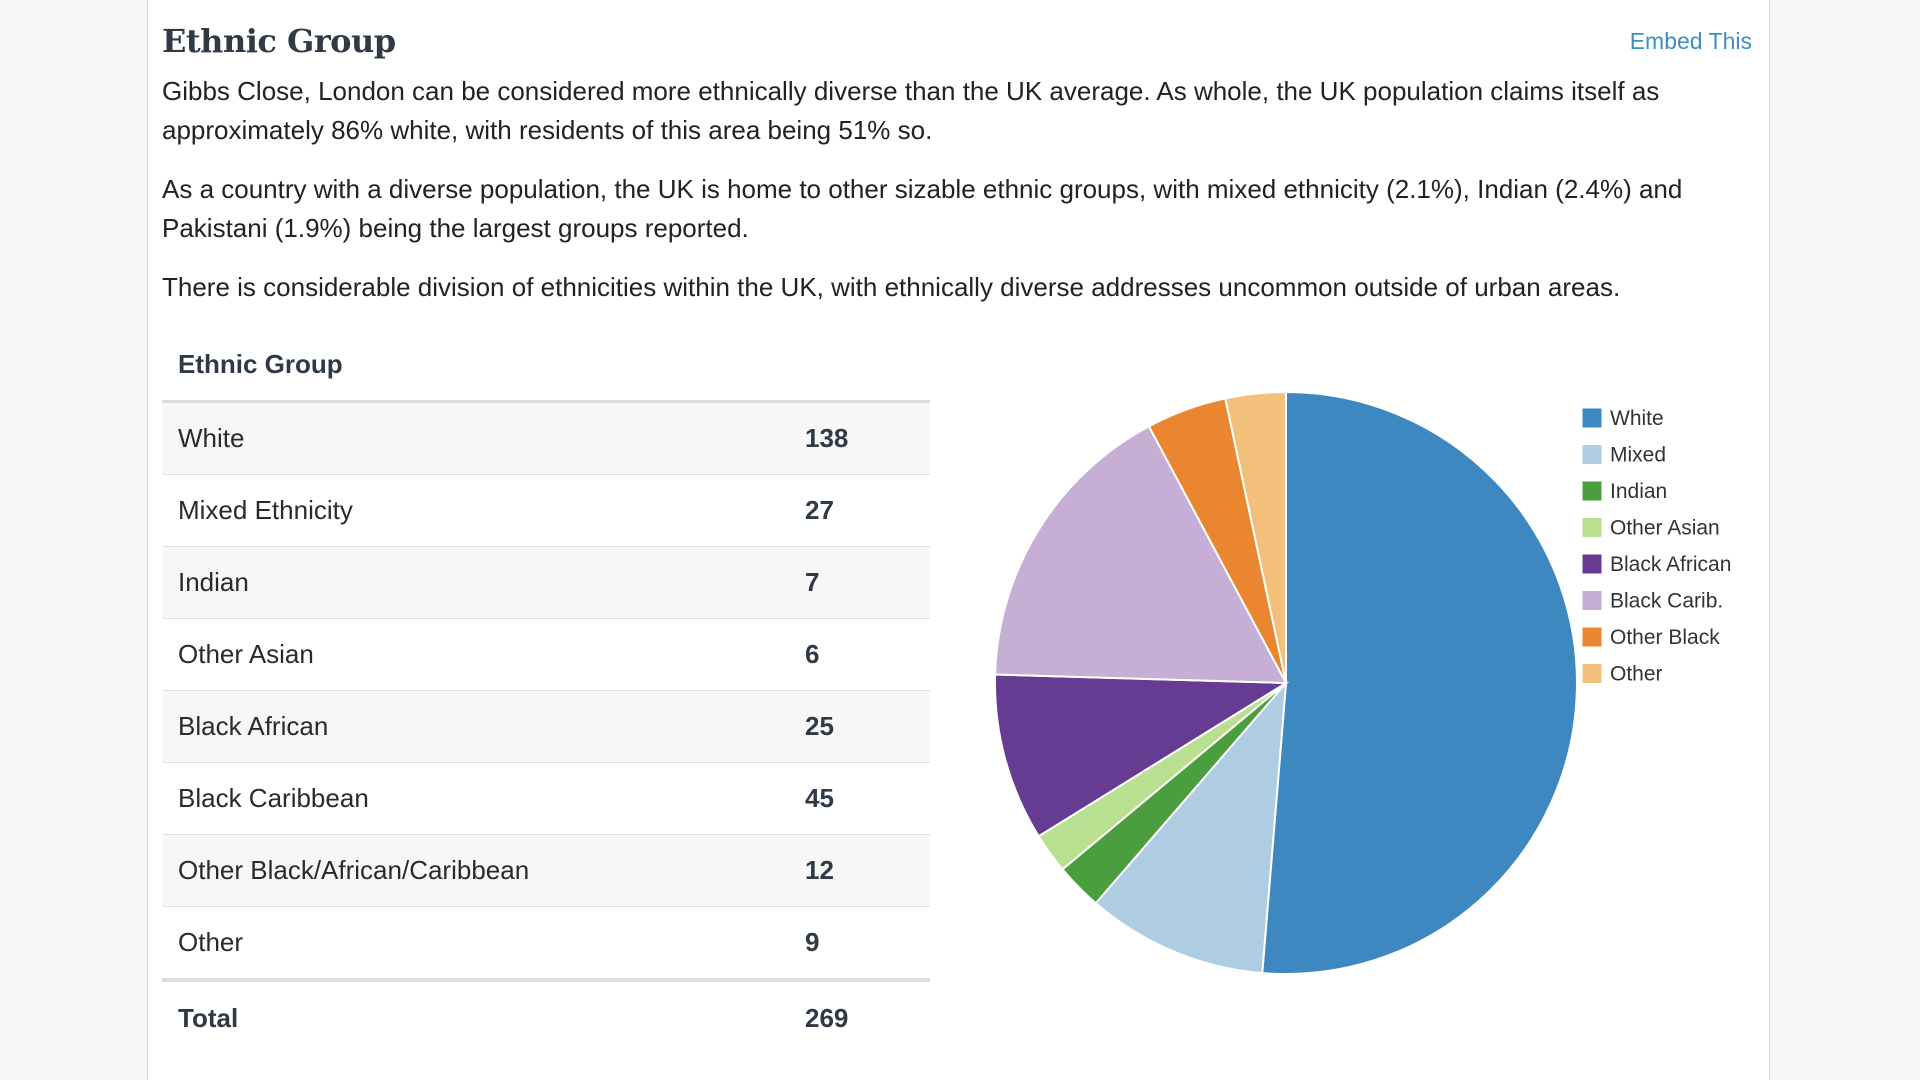  What do you see at coordinates (819, 726) in the screenshot?
I see `row-value: 25` at bounding box center [819, 726].